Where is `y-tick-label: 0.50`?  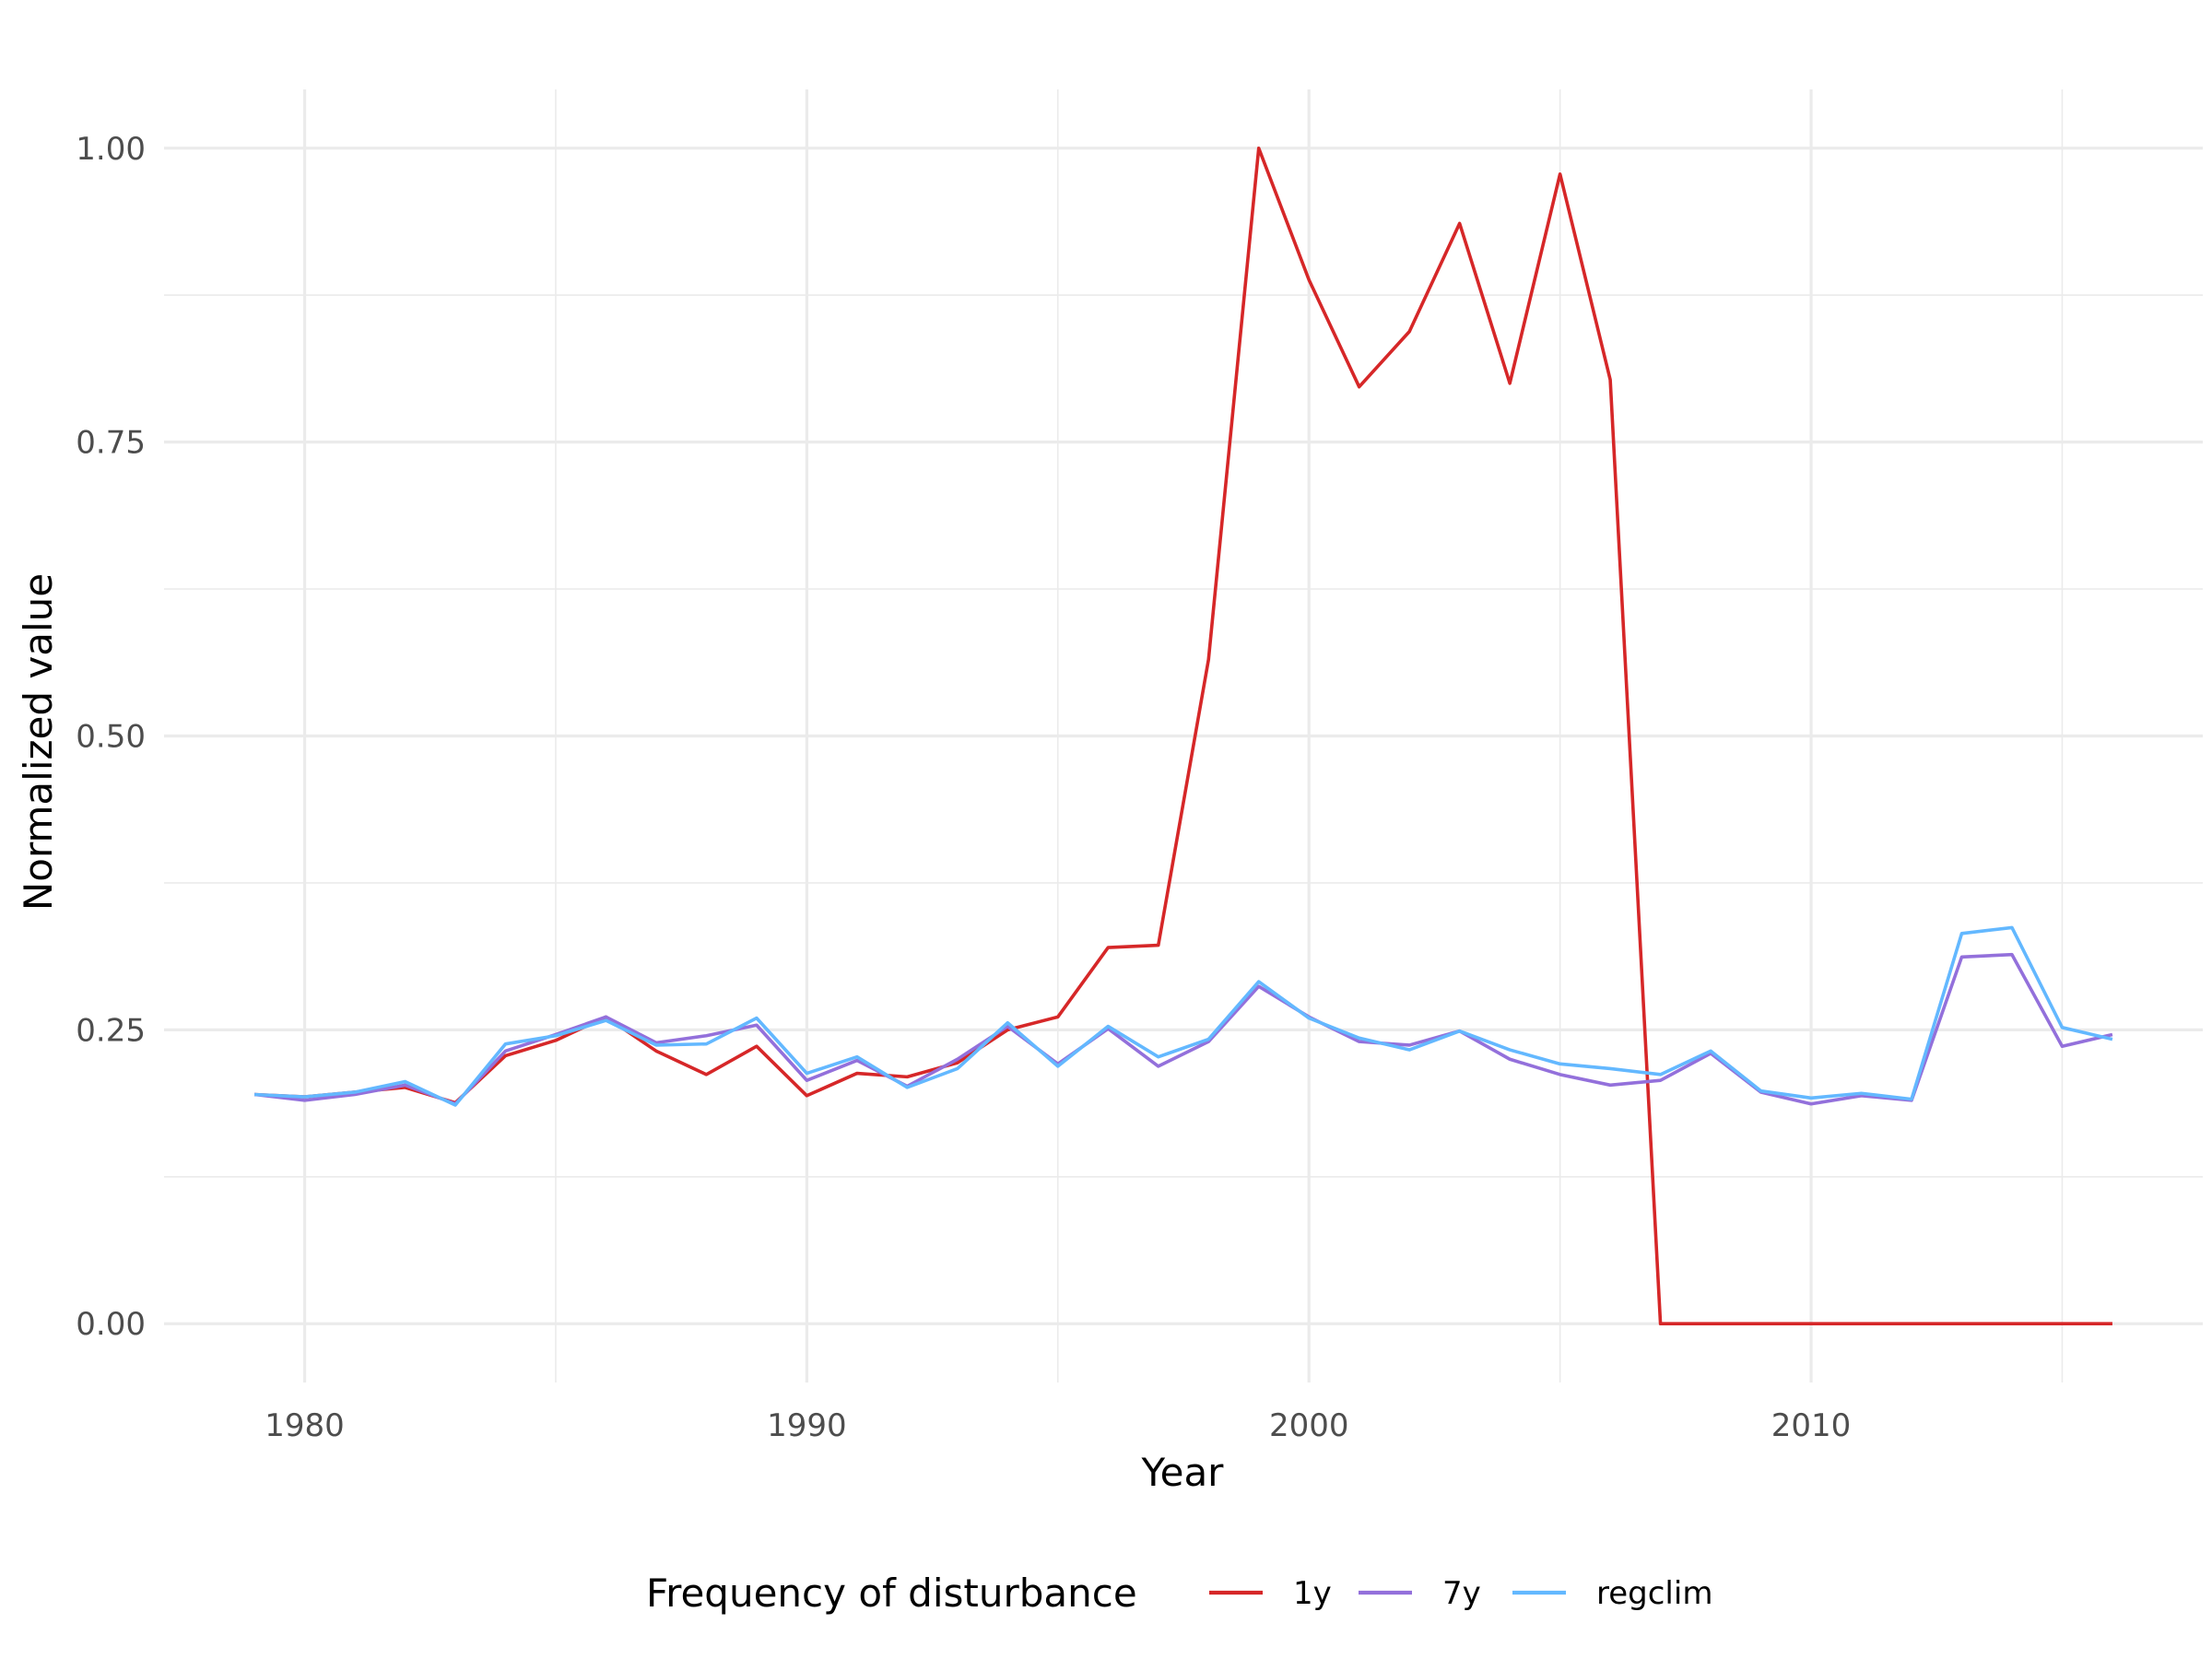 y-tick-label: 0.50 is located at coordinates (111, 737).